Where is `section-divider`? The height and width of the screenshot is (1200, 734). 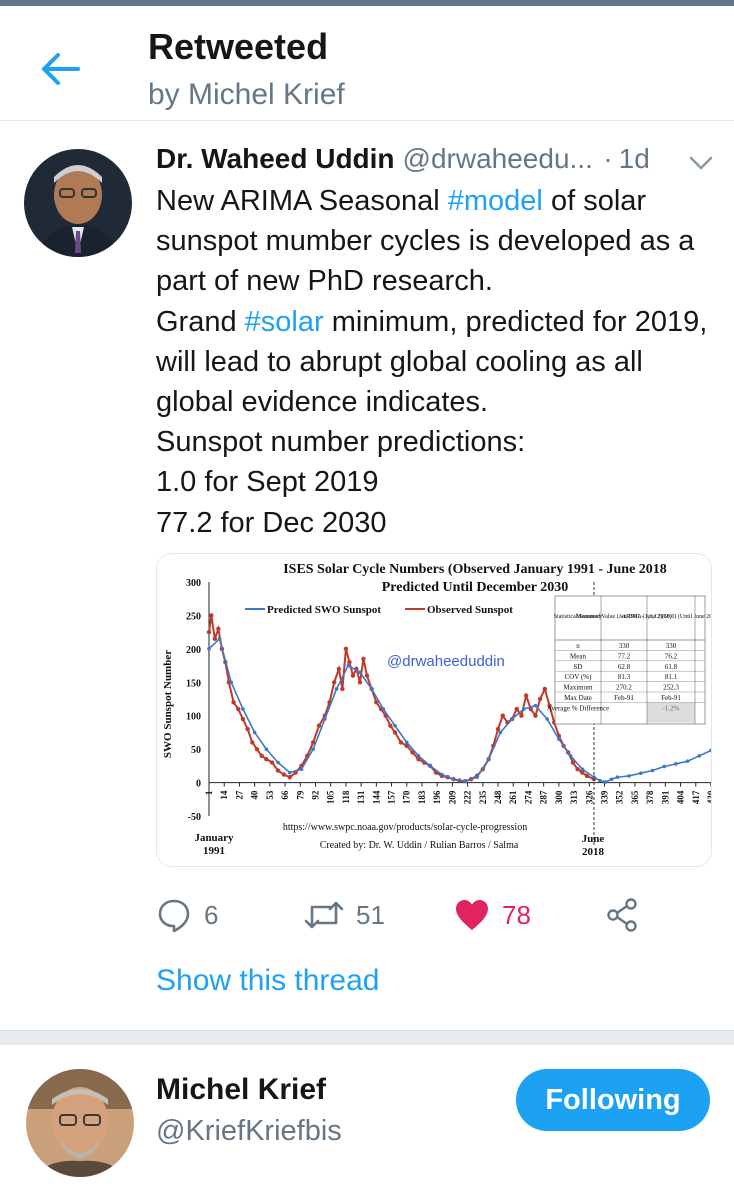
section-divider is located at coordinates (367, 1037).